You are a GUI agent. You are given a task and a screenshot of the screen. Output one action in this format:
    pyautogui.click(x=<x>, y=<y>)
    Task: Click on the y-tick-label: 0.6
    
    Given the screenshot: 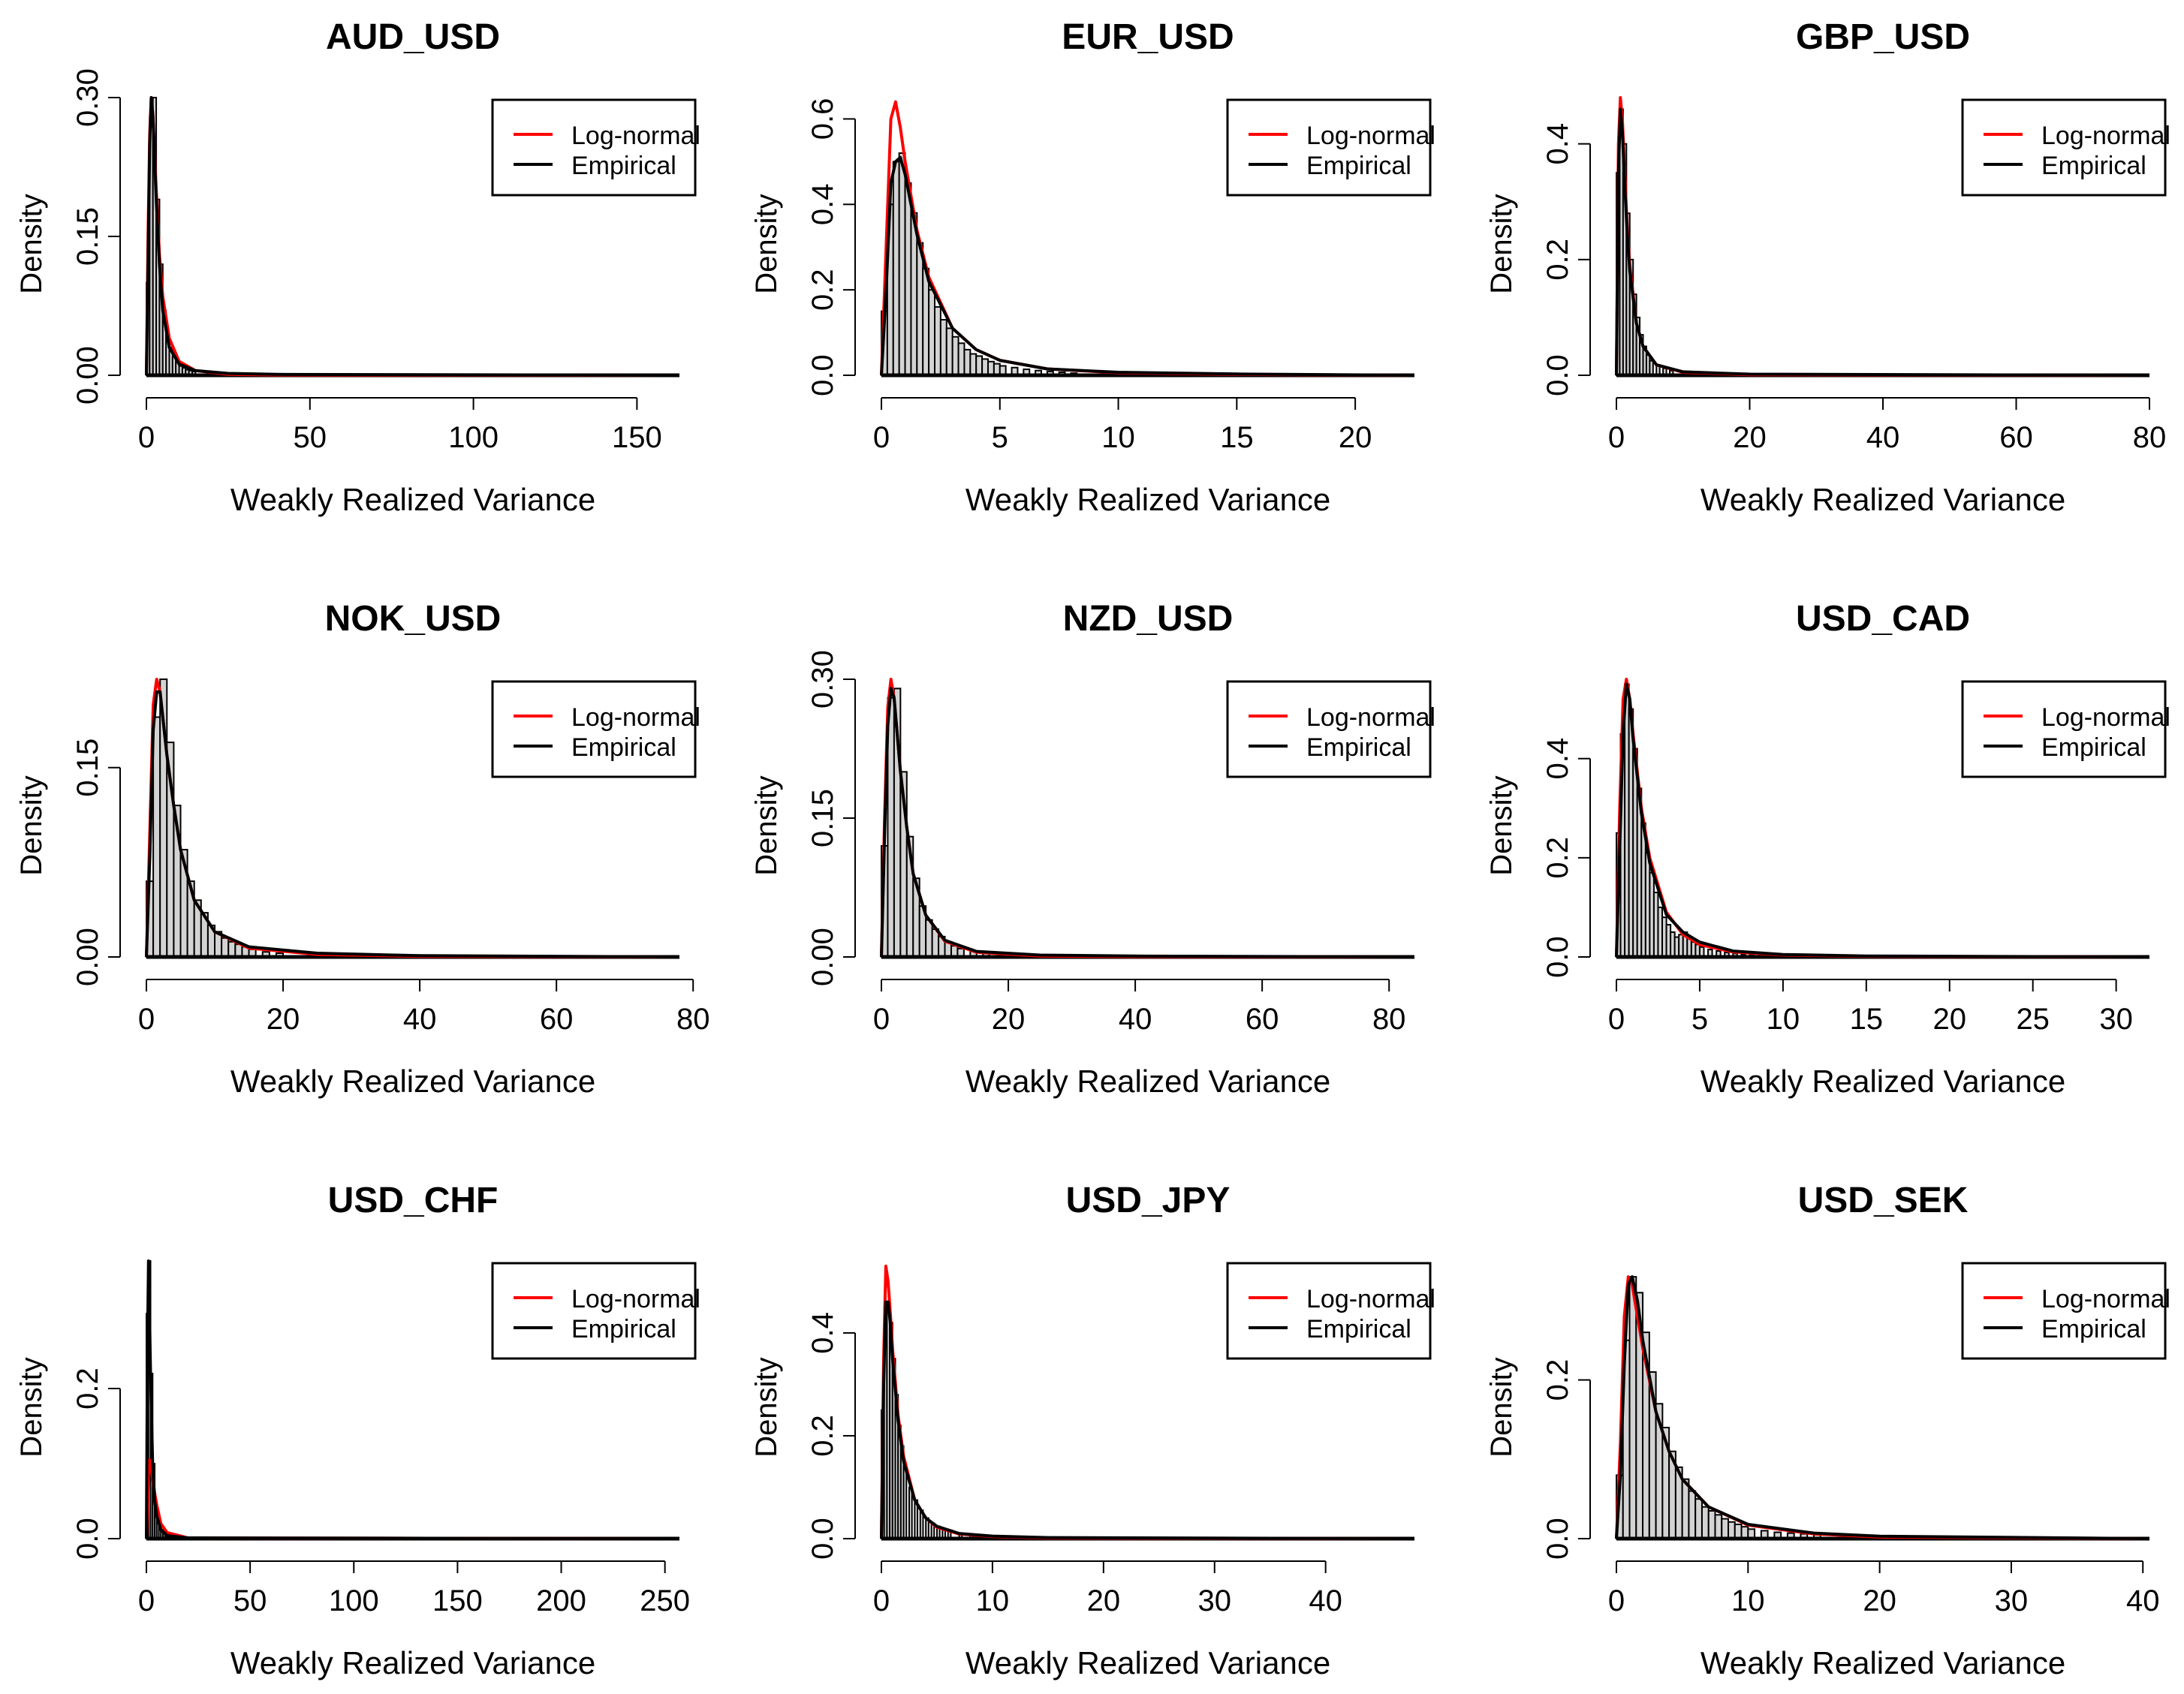 What is the action you would take?
    pyautogui.click(x=822, y=119)
    